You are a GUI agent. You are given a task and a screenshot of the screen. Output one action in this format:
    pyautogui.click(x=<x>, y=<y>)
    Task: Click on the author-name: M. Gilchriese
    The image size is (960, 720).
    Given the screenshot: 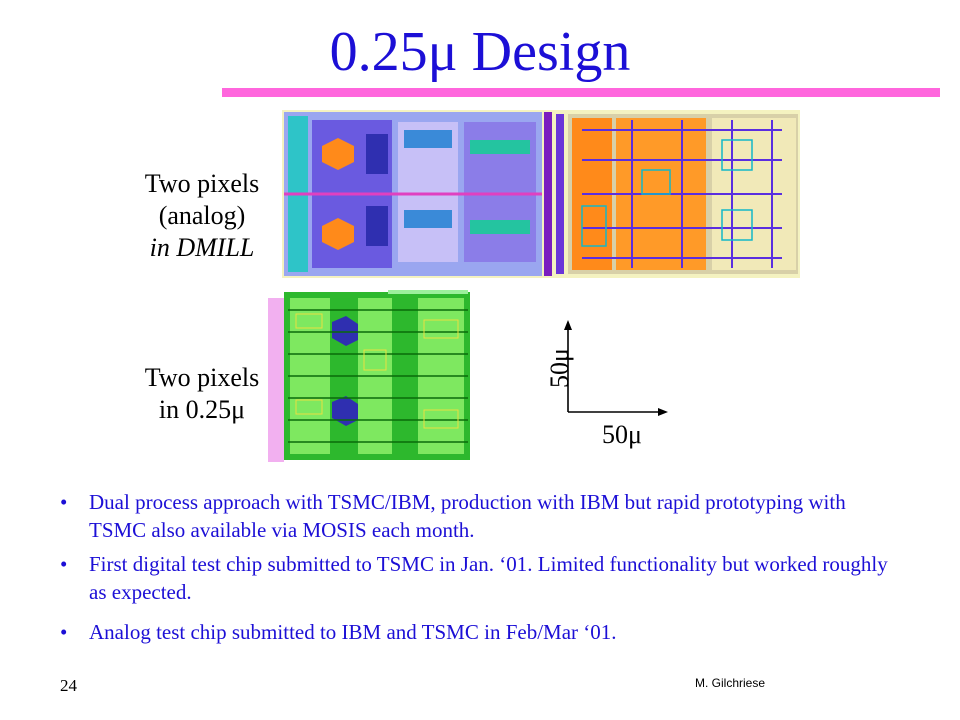 What is the action you would take?
    pyautogui.click(x=730, y=683)
    